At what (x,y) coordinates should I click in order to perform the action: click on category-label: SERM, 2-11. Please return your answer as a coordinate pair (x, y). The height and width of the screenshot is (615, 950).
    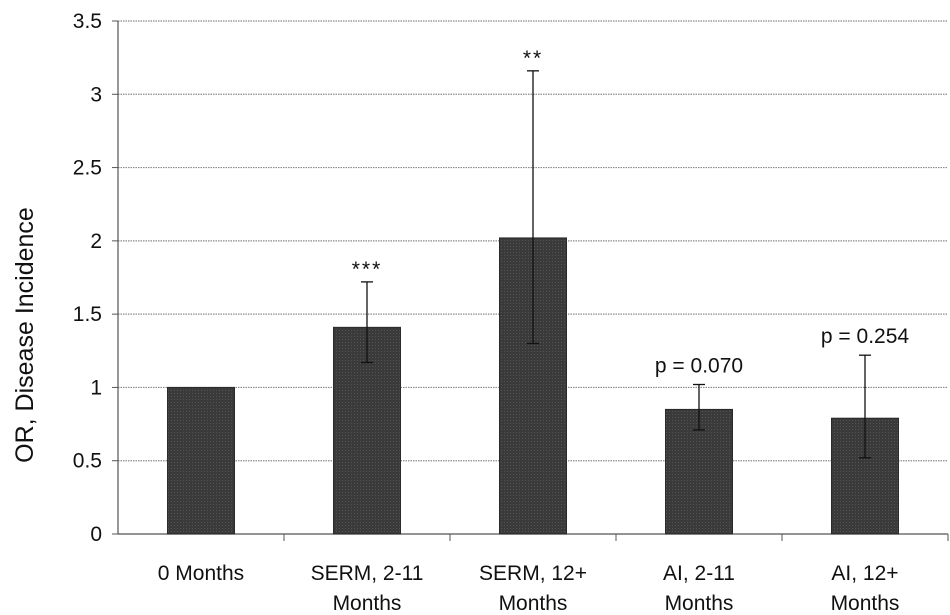
    Looking at the image, I should click on (367, 573).